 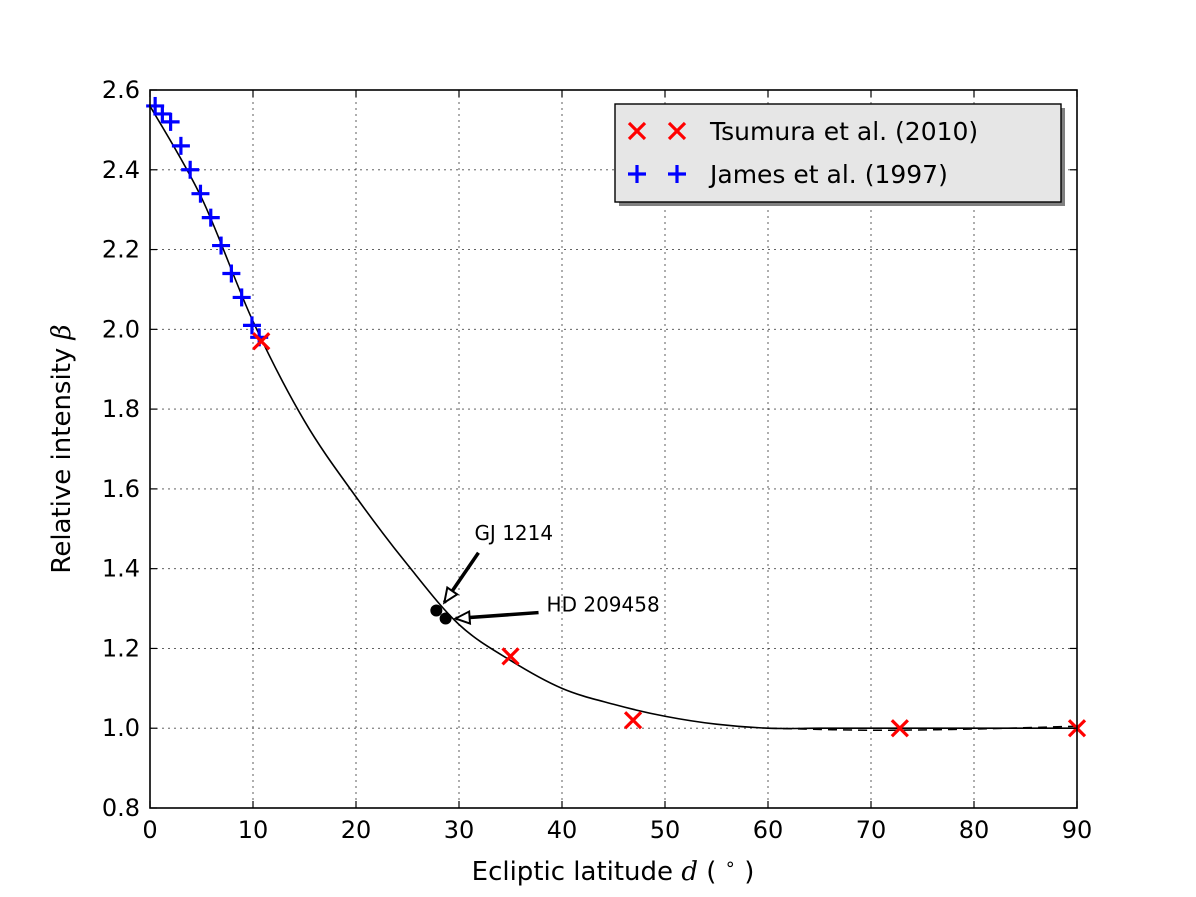 I want to click on x-tick-label: 30, so click(x=459, y=830).